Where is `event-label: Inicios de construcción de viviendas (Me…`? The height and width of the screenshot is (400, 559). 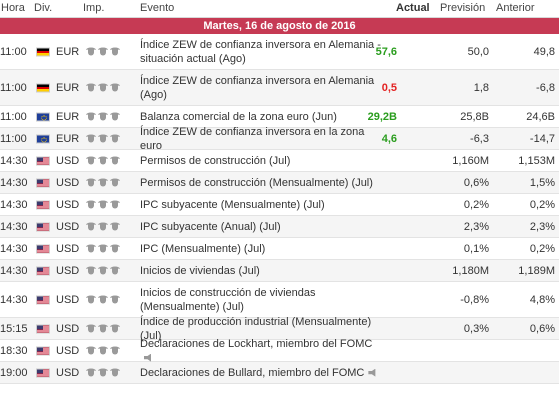 event-label: Inicios de construcción de viviendas (Me… is located at coordinates (228, 299).